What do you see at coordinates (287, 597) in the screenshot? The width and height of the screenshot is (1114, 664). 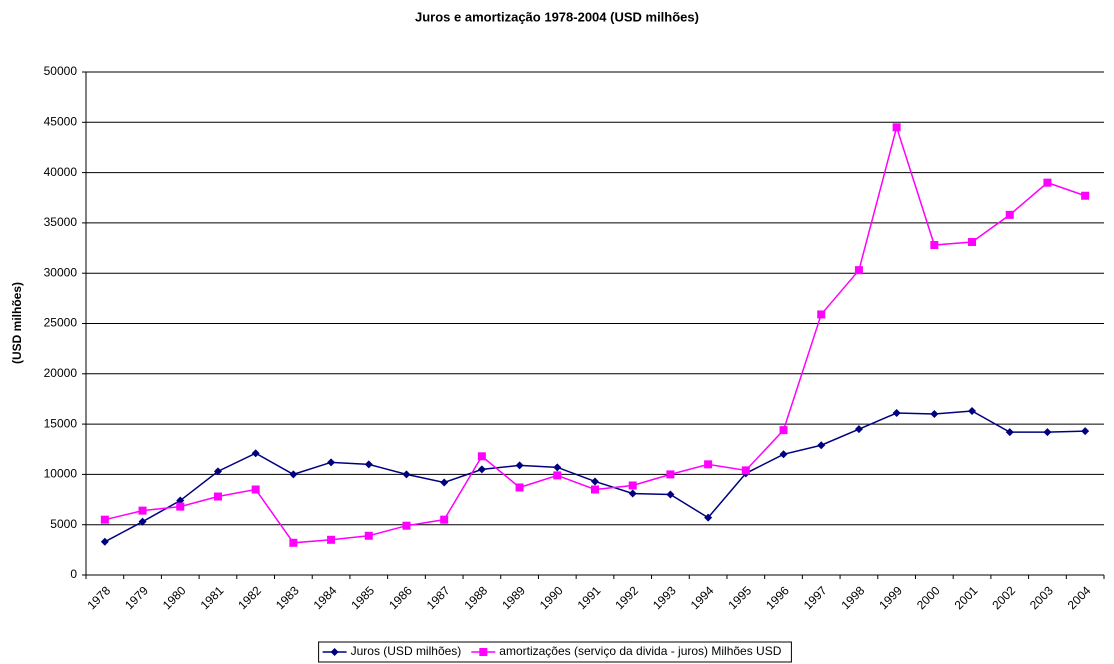 I see `x-tick-label: 1983` at bounding box center [287, 597].